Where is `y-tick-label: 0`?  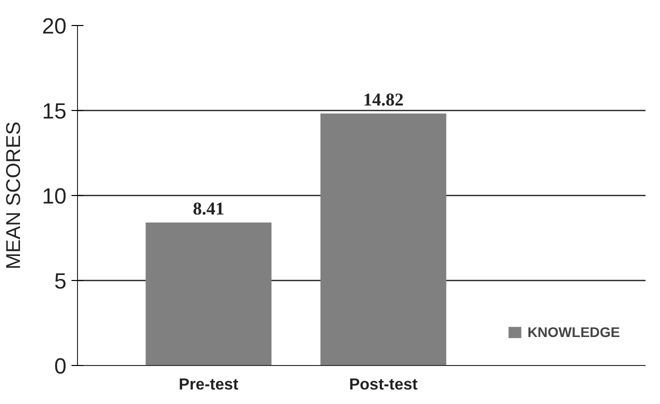
y-tick-label: 0 is located at coordinates (60, 366).